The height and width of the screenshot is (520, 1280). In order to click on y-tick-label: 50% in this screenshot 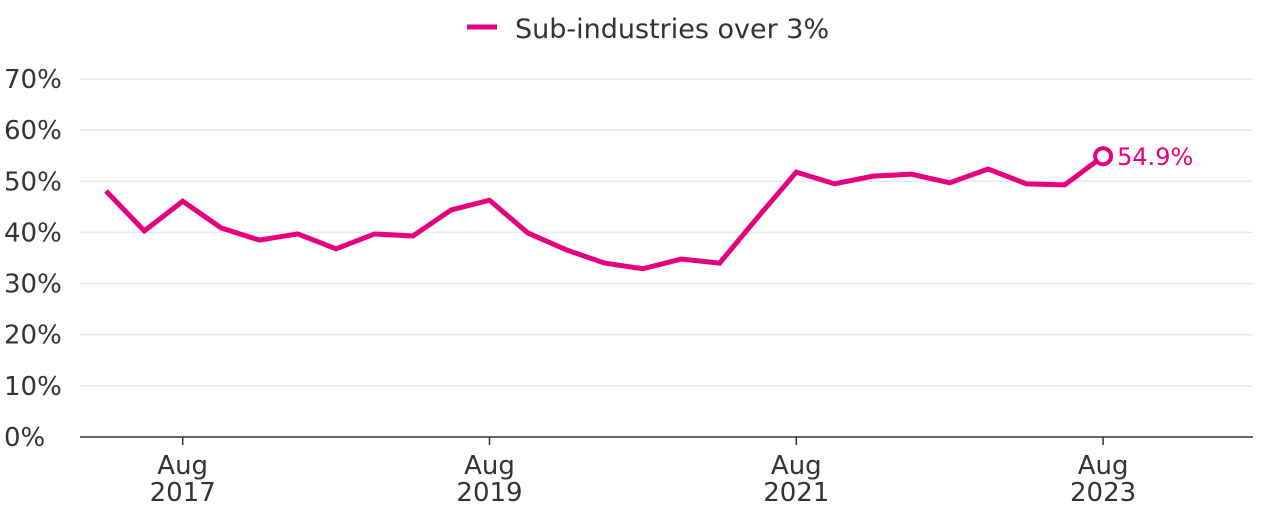, I will do `click(33, 182)`.